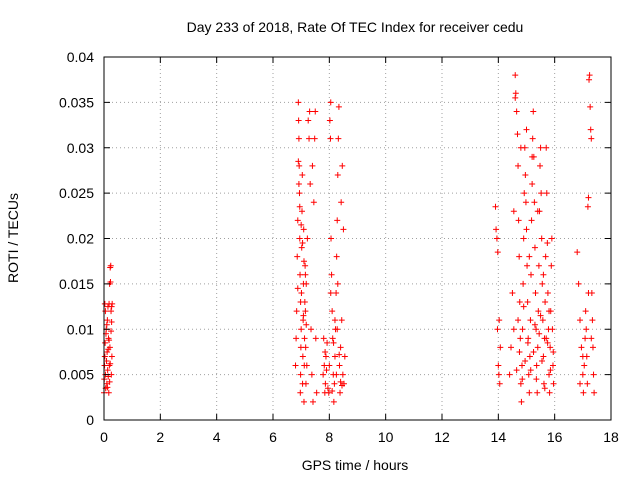 The width and height of the screenshot is (640, 480). What do you see at coordinates (76, 102) in the screenshot?
I see `y-tick-label: 0.035` at bounding box center [76, 102].